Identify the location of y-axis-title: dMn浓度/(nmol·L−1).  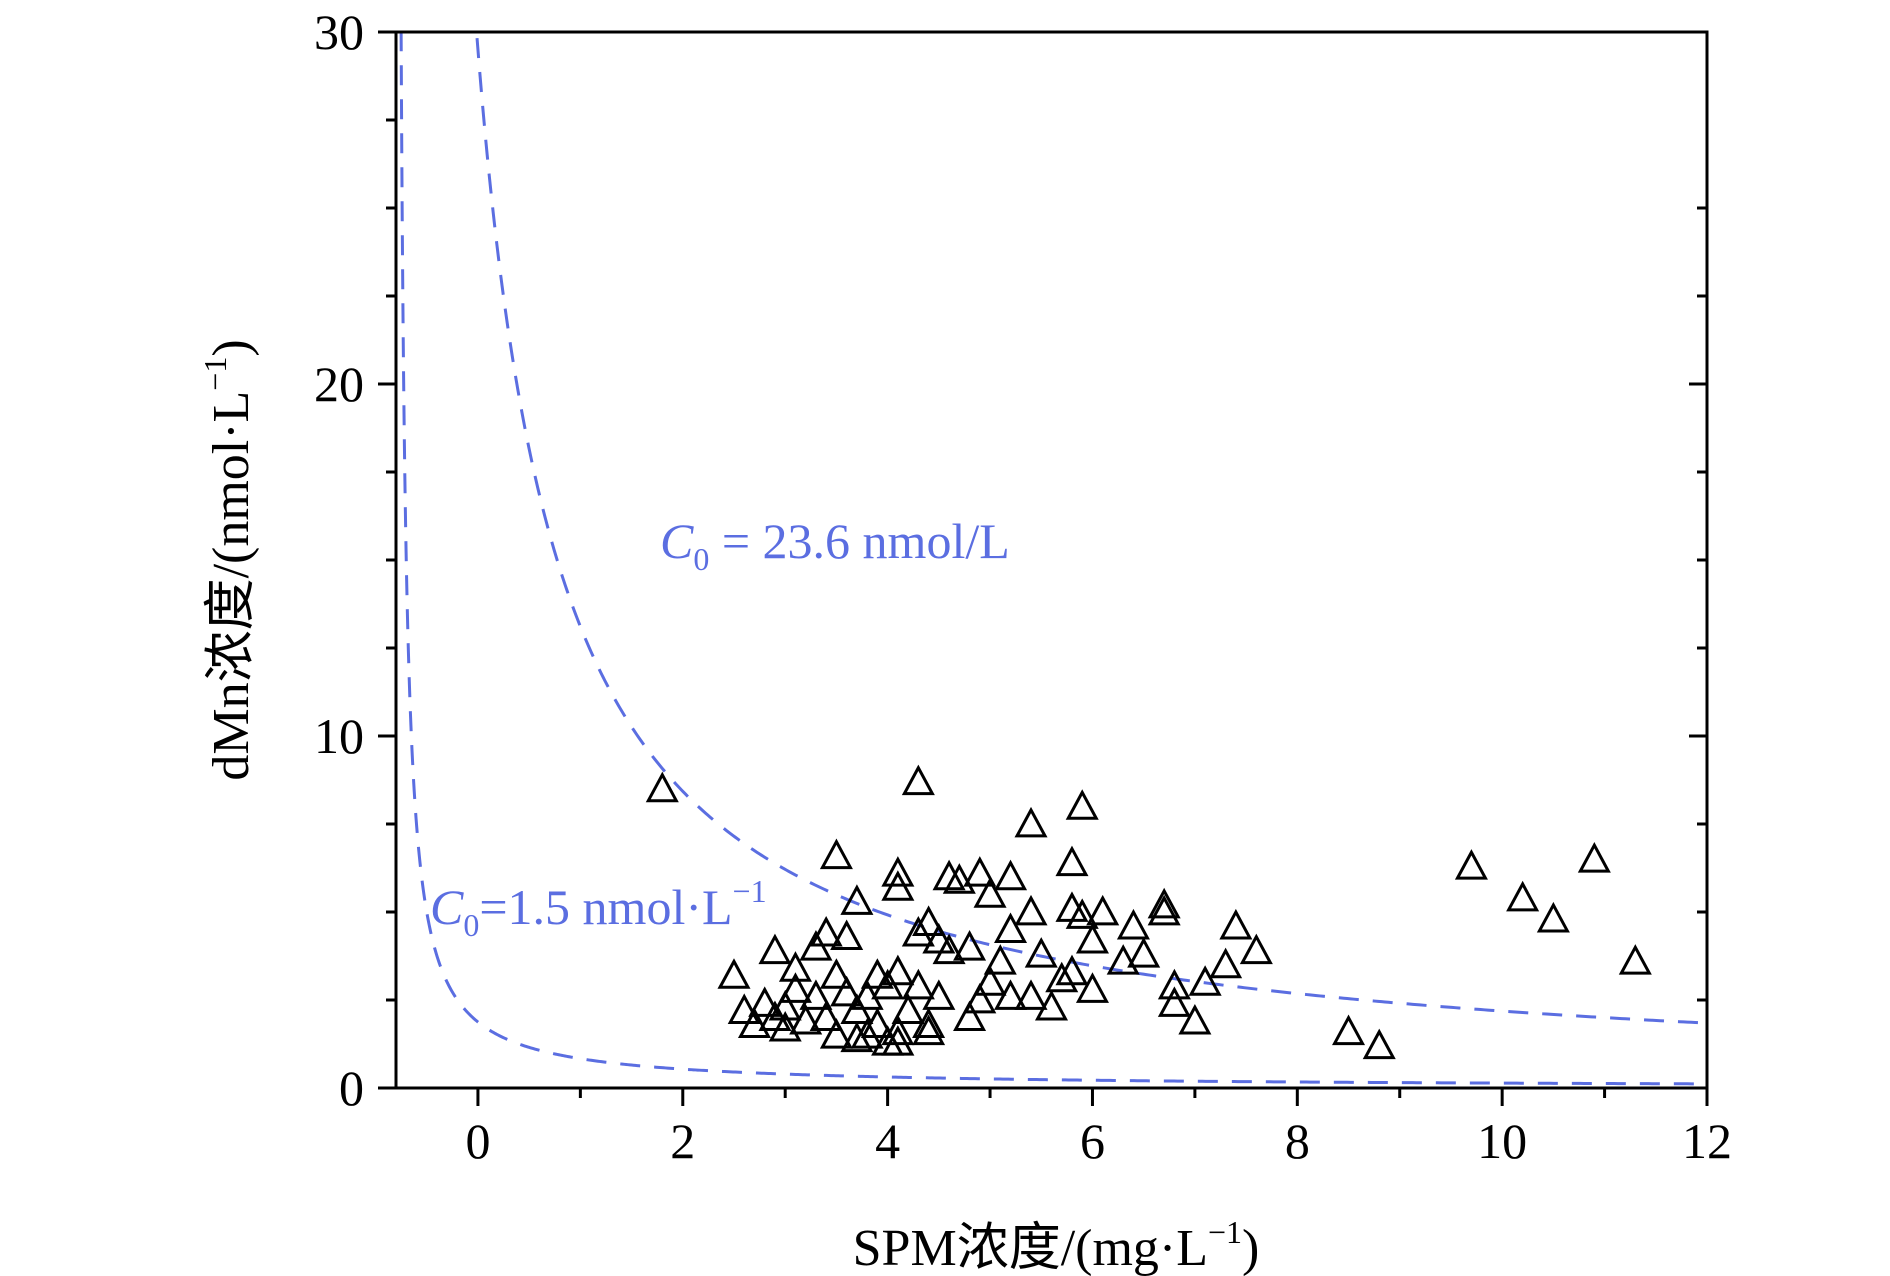
(228, 559).